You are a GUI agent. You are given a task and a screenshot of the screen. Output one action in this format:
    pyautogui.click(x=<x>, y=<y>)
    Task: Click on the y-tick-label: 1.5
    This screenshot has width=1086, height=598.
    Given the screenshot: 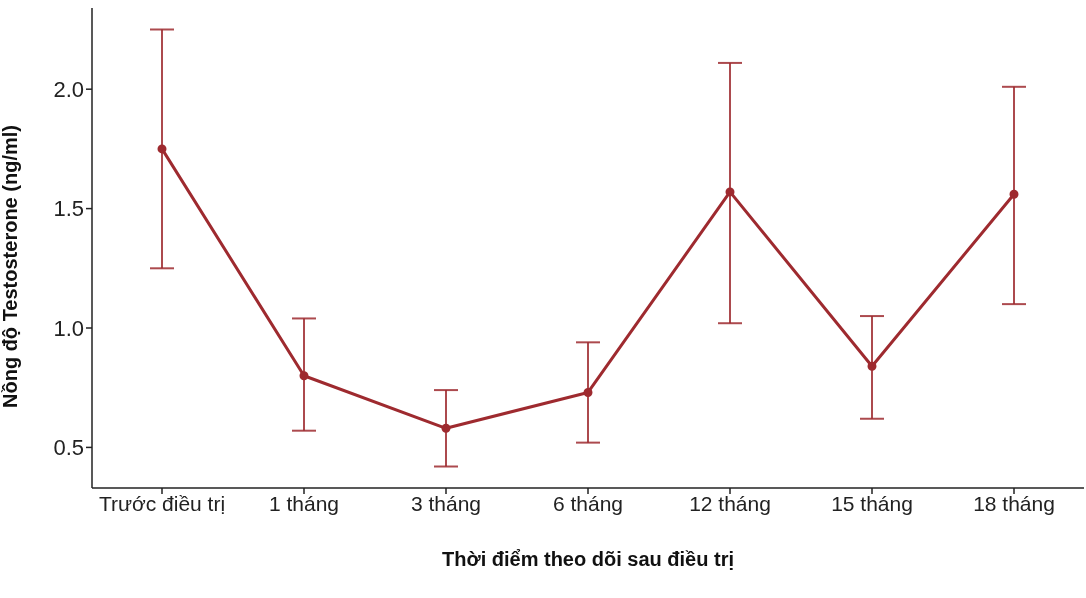 What is the action you would take?
    pyautogui.click(x=68, y=209)
    